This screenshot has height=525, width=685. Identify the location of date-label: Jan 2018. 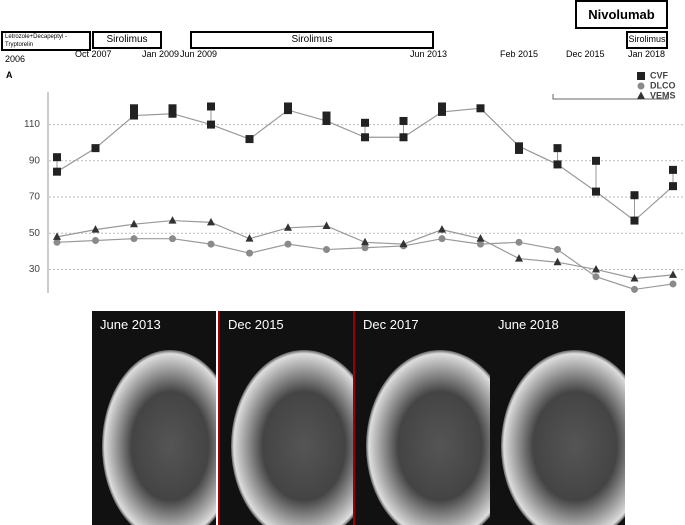
(647, 54).